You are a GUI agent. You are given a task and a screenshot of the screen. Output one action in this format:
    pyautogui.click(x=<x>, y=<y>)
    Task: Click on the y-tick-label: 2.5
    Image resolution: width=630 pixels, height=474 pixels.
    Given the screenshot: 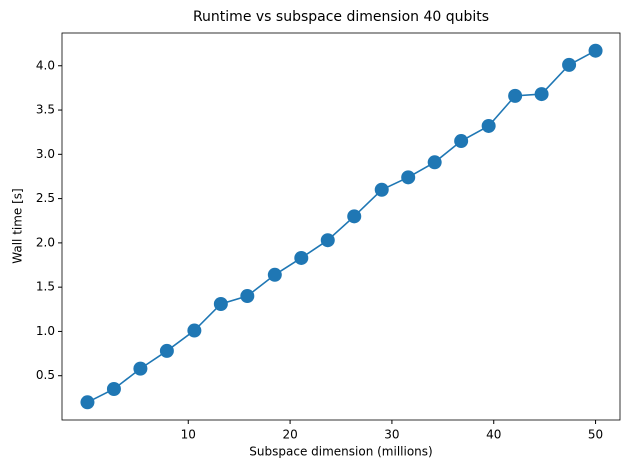 What is the action you would take?
    pyautogui.click(x=45, y=198)
    